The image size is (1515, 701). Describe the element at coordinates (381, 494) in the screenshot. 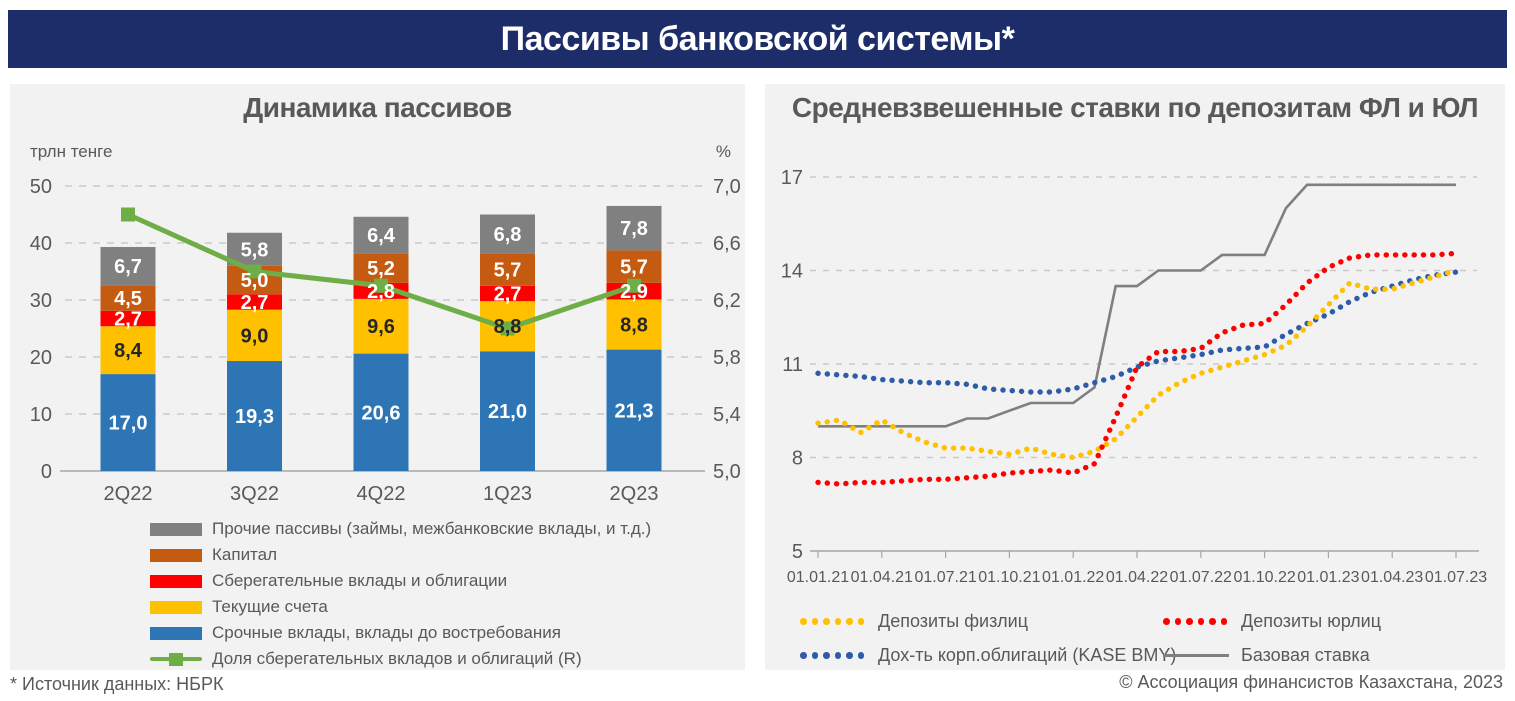

I see `svg-text: 4Q22` at that location.